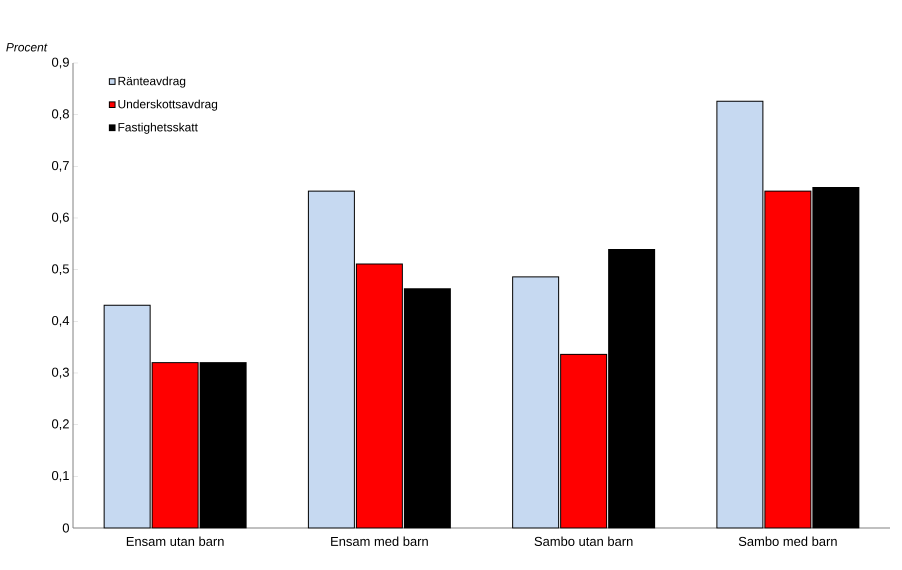 Image resolution: width=902 pixels, height=570 pixels. What do you see at coordinates (168, 105) in the screenshot?
I see `legend-label: Underskottsavdrag` at bounding box center [168, 105].